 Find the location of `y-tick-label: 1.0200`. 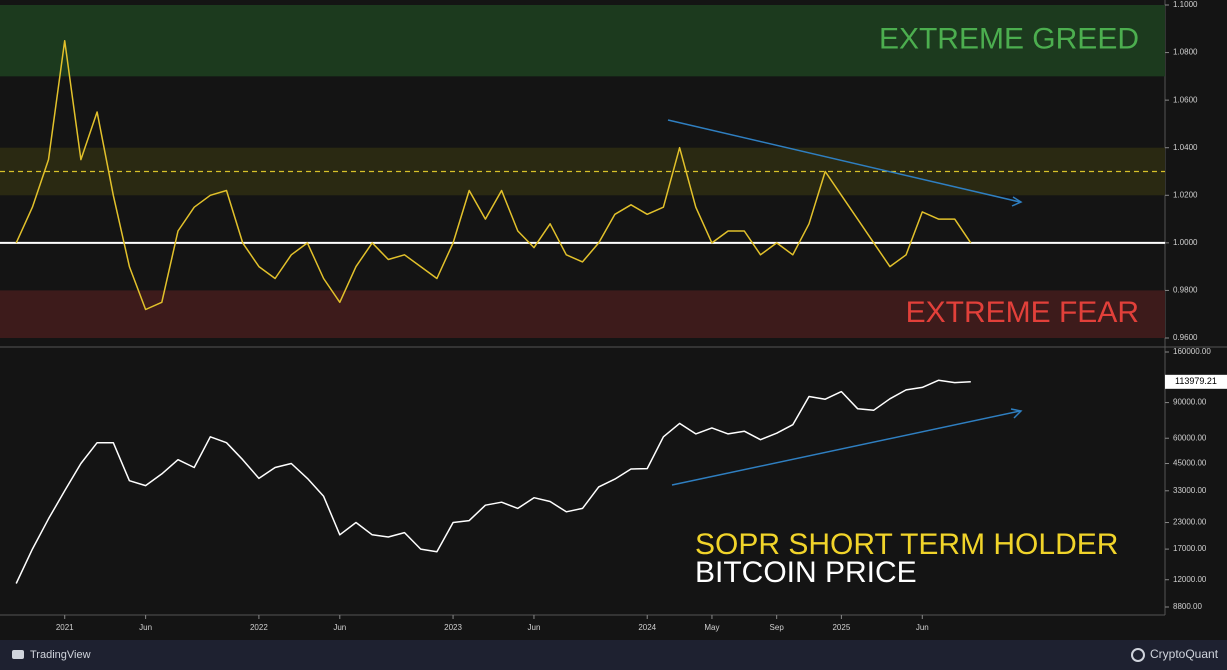

y-tick-label: 1.0200 is located at coordinates (1185, 194).